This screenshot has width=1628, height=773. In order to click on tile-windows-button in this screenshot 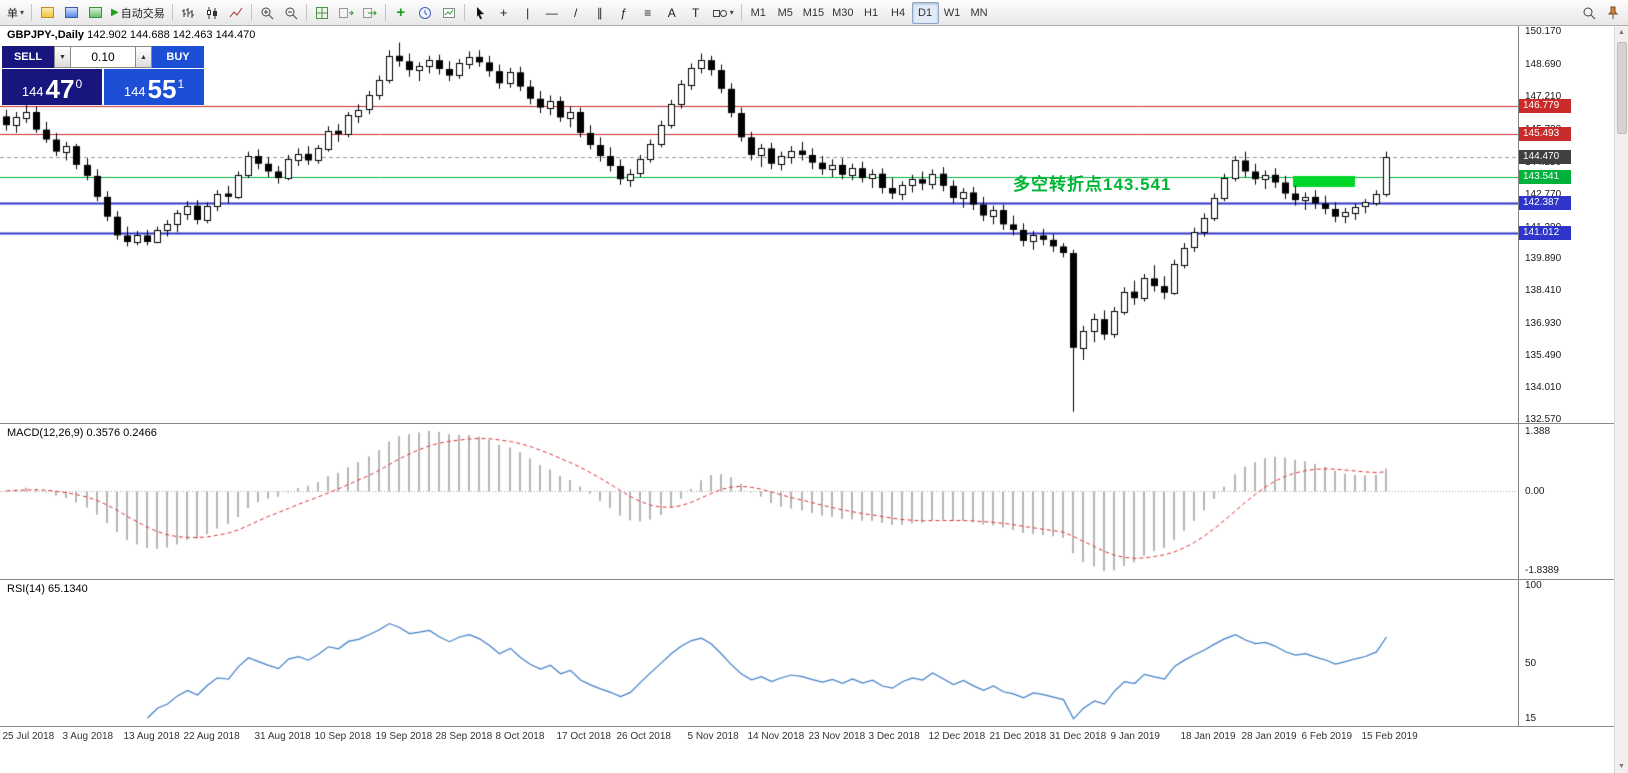, I will do `click(322, 13)`.